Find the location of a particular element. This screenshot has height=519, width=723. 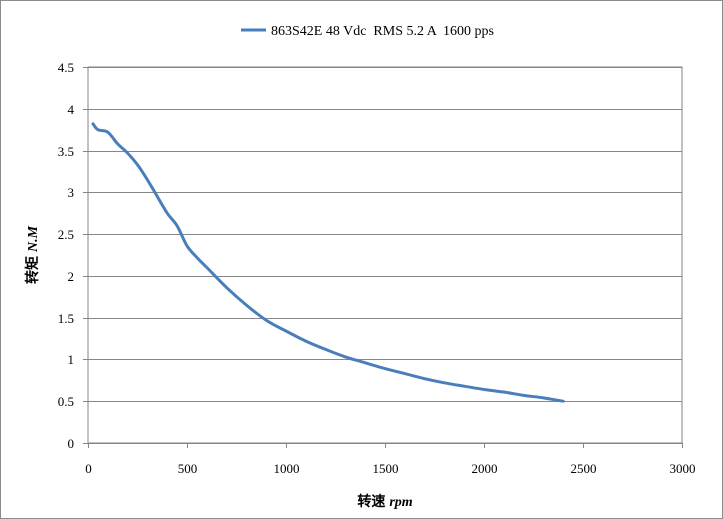

y-tick-label: 0 is located at coordinates (71, 443).